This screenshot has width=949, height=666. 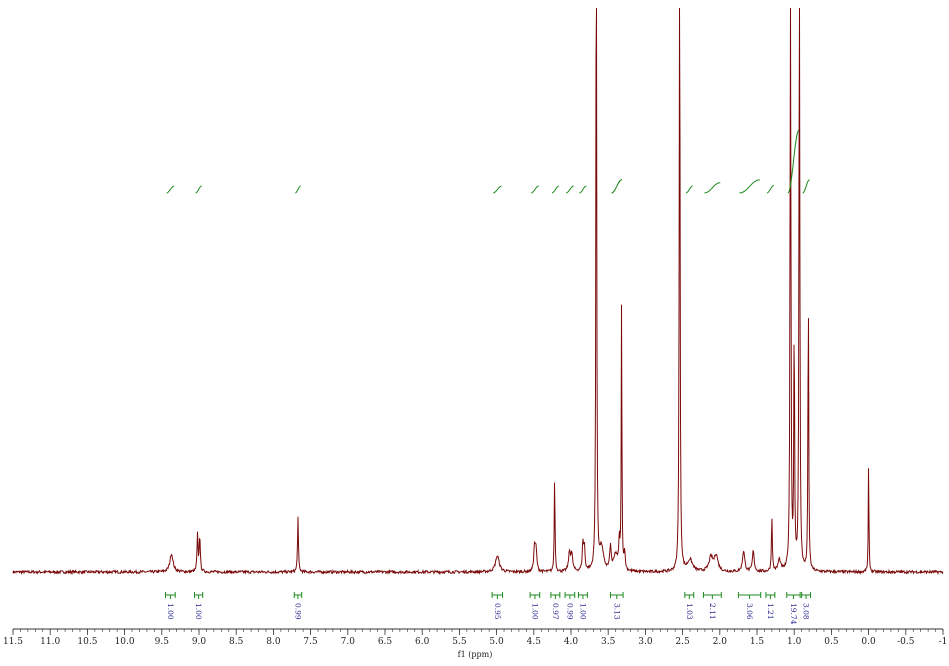 What do you see at coordinates (310, 642) in the screenshot?
I see `x-tick-label: 7.5` at bounding box center [310, 642].